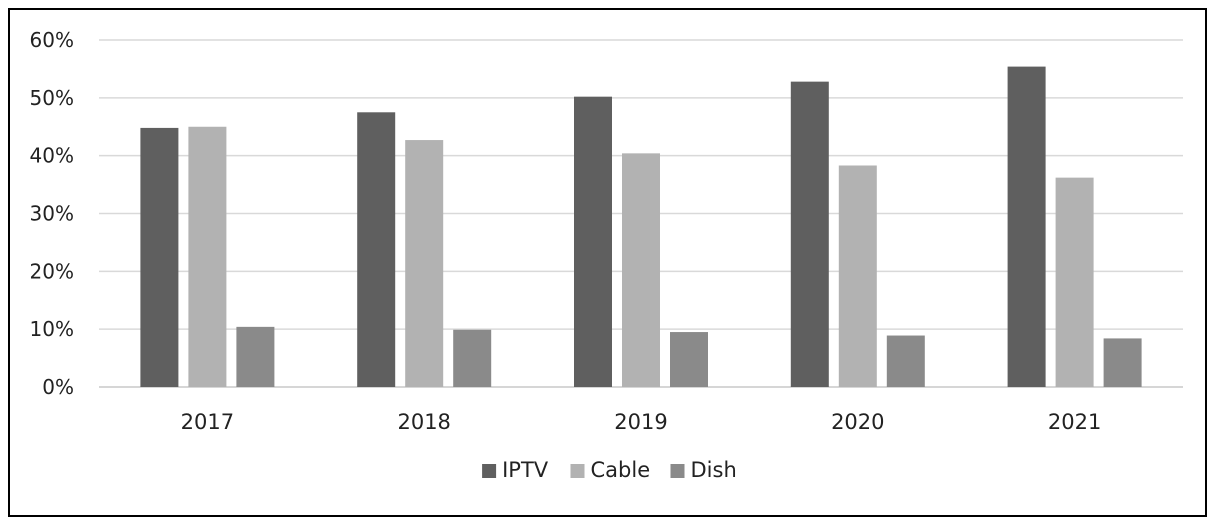 The height and width of the screenshot is (529, 1219). I want to click on y-tick-label: 0%, so click(58, 387).